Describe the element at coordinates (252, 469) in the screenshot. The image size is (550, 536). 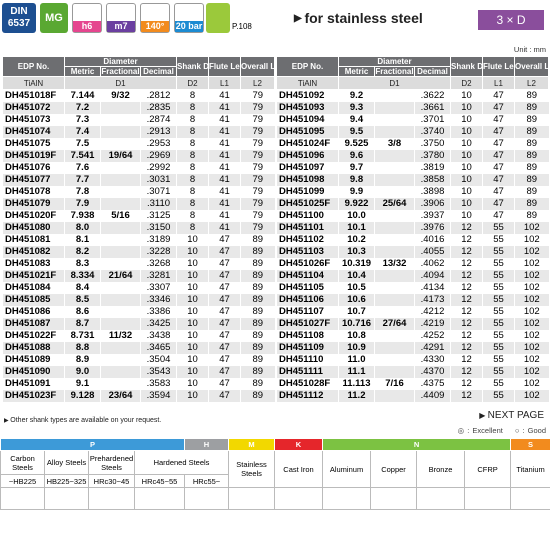
I see `material: Stainless Steels` at that location.